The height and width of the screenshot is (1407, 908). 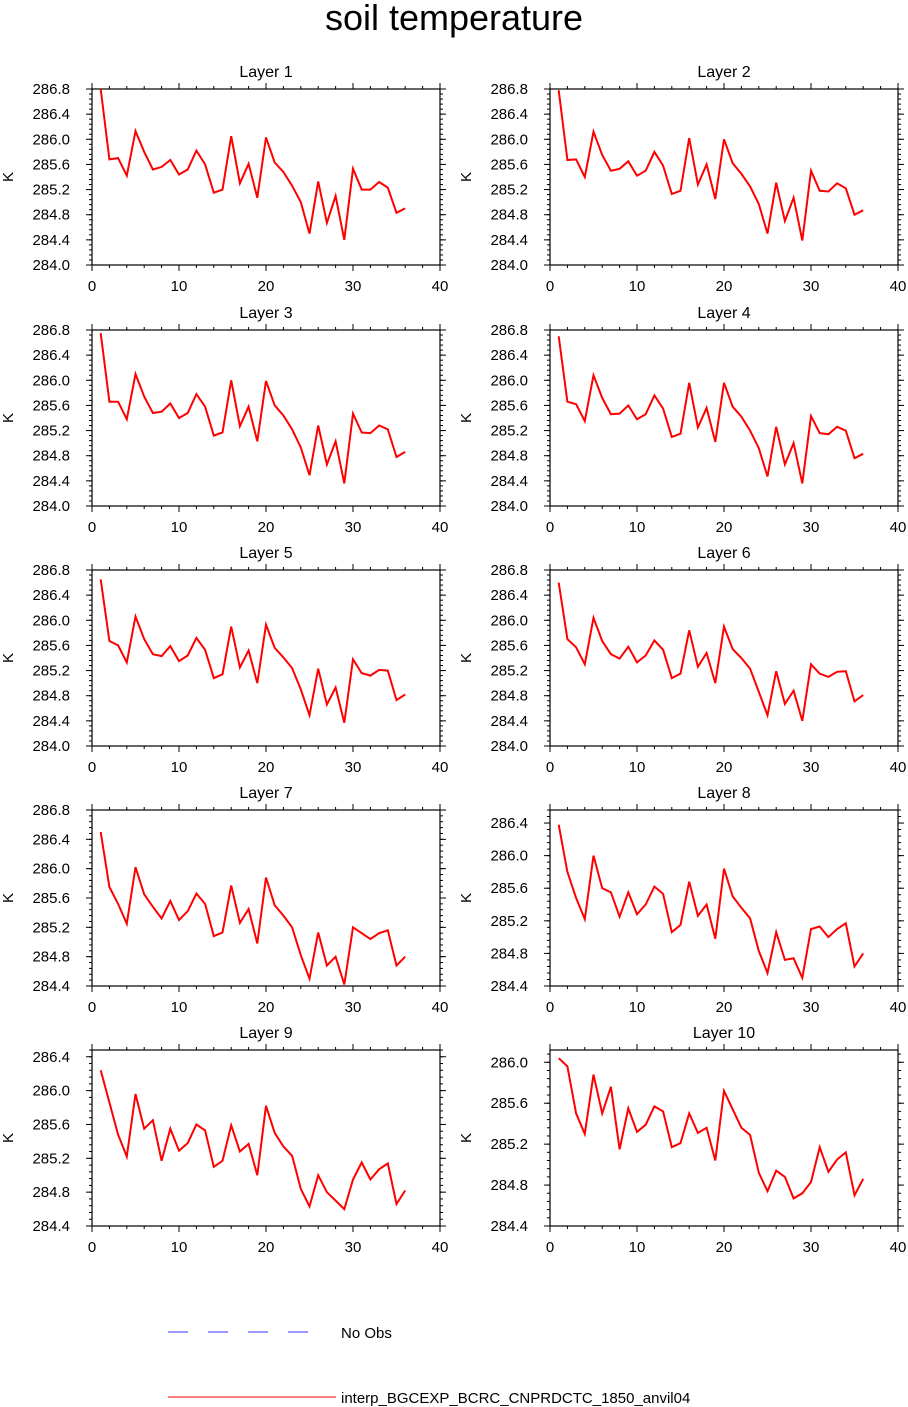 I want to click on panel-title: Layer 6, so click(x=723, y=553).